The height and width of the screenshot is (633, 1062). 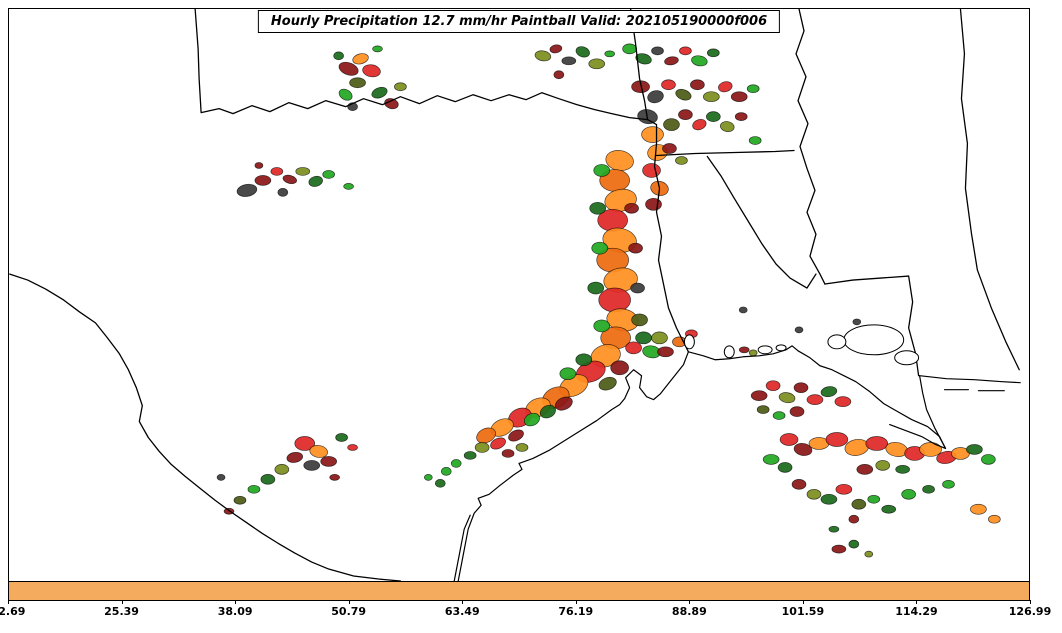 What do you see at coordinates (765, 350) in the screenshot?
I see `grand-lake` at bounding box center [765, 350].